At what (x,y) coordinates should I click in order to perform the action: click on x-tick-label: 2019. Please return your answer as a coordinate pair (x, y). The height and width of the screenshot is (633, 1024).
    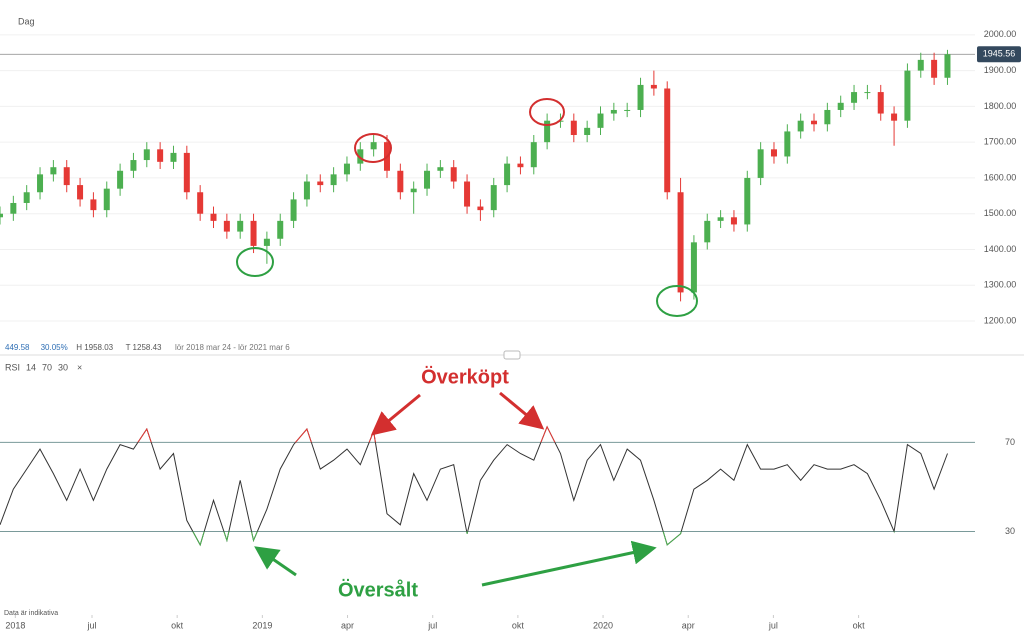
    Looking at the image, I should click on (262, 625).